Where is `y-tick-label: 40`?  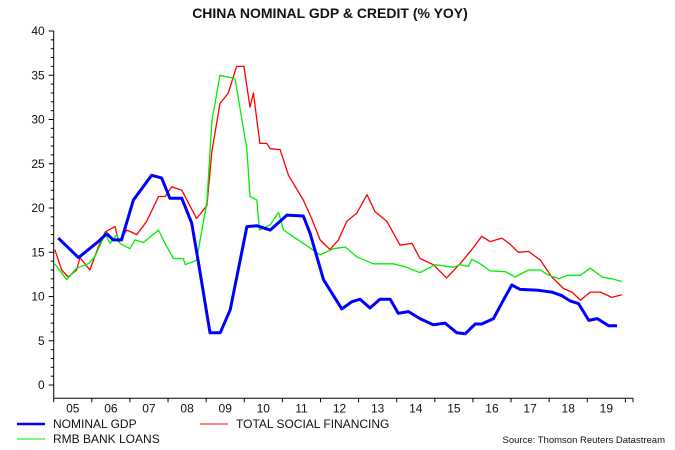
y-tick-label: 40 is located at coordinates (38, 31).